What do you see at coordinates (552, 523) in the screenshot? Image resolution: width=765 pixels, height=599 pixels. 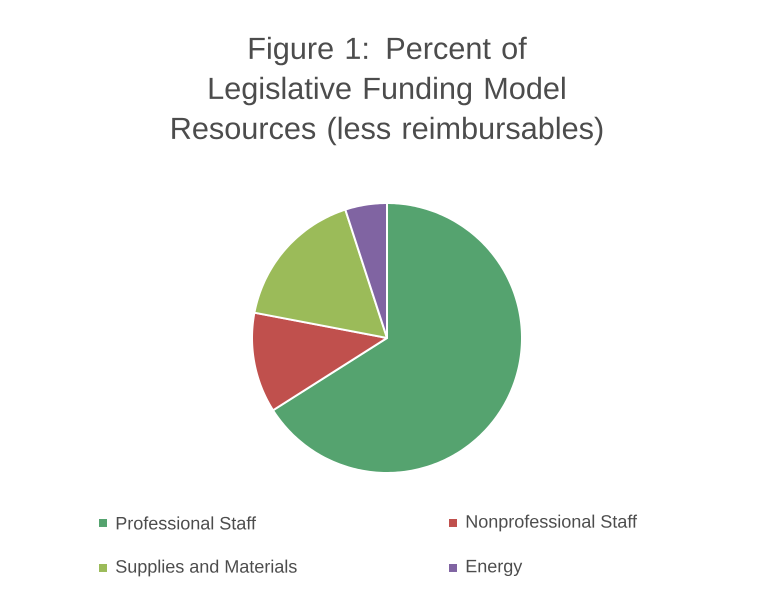 I see `legend-label: Nonprofessional Staff` at bounding box center [552, 523].